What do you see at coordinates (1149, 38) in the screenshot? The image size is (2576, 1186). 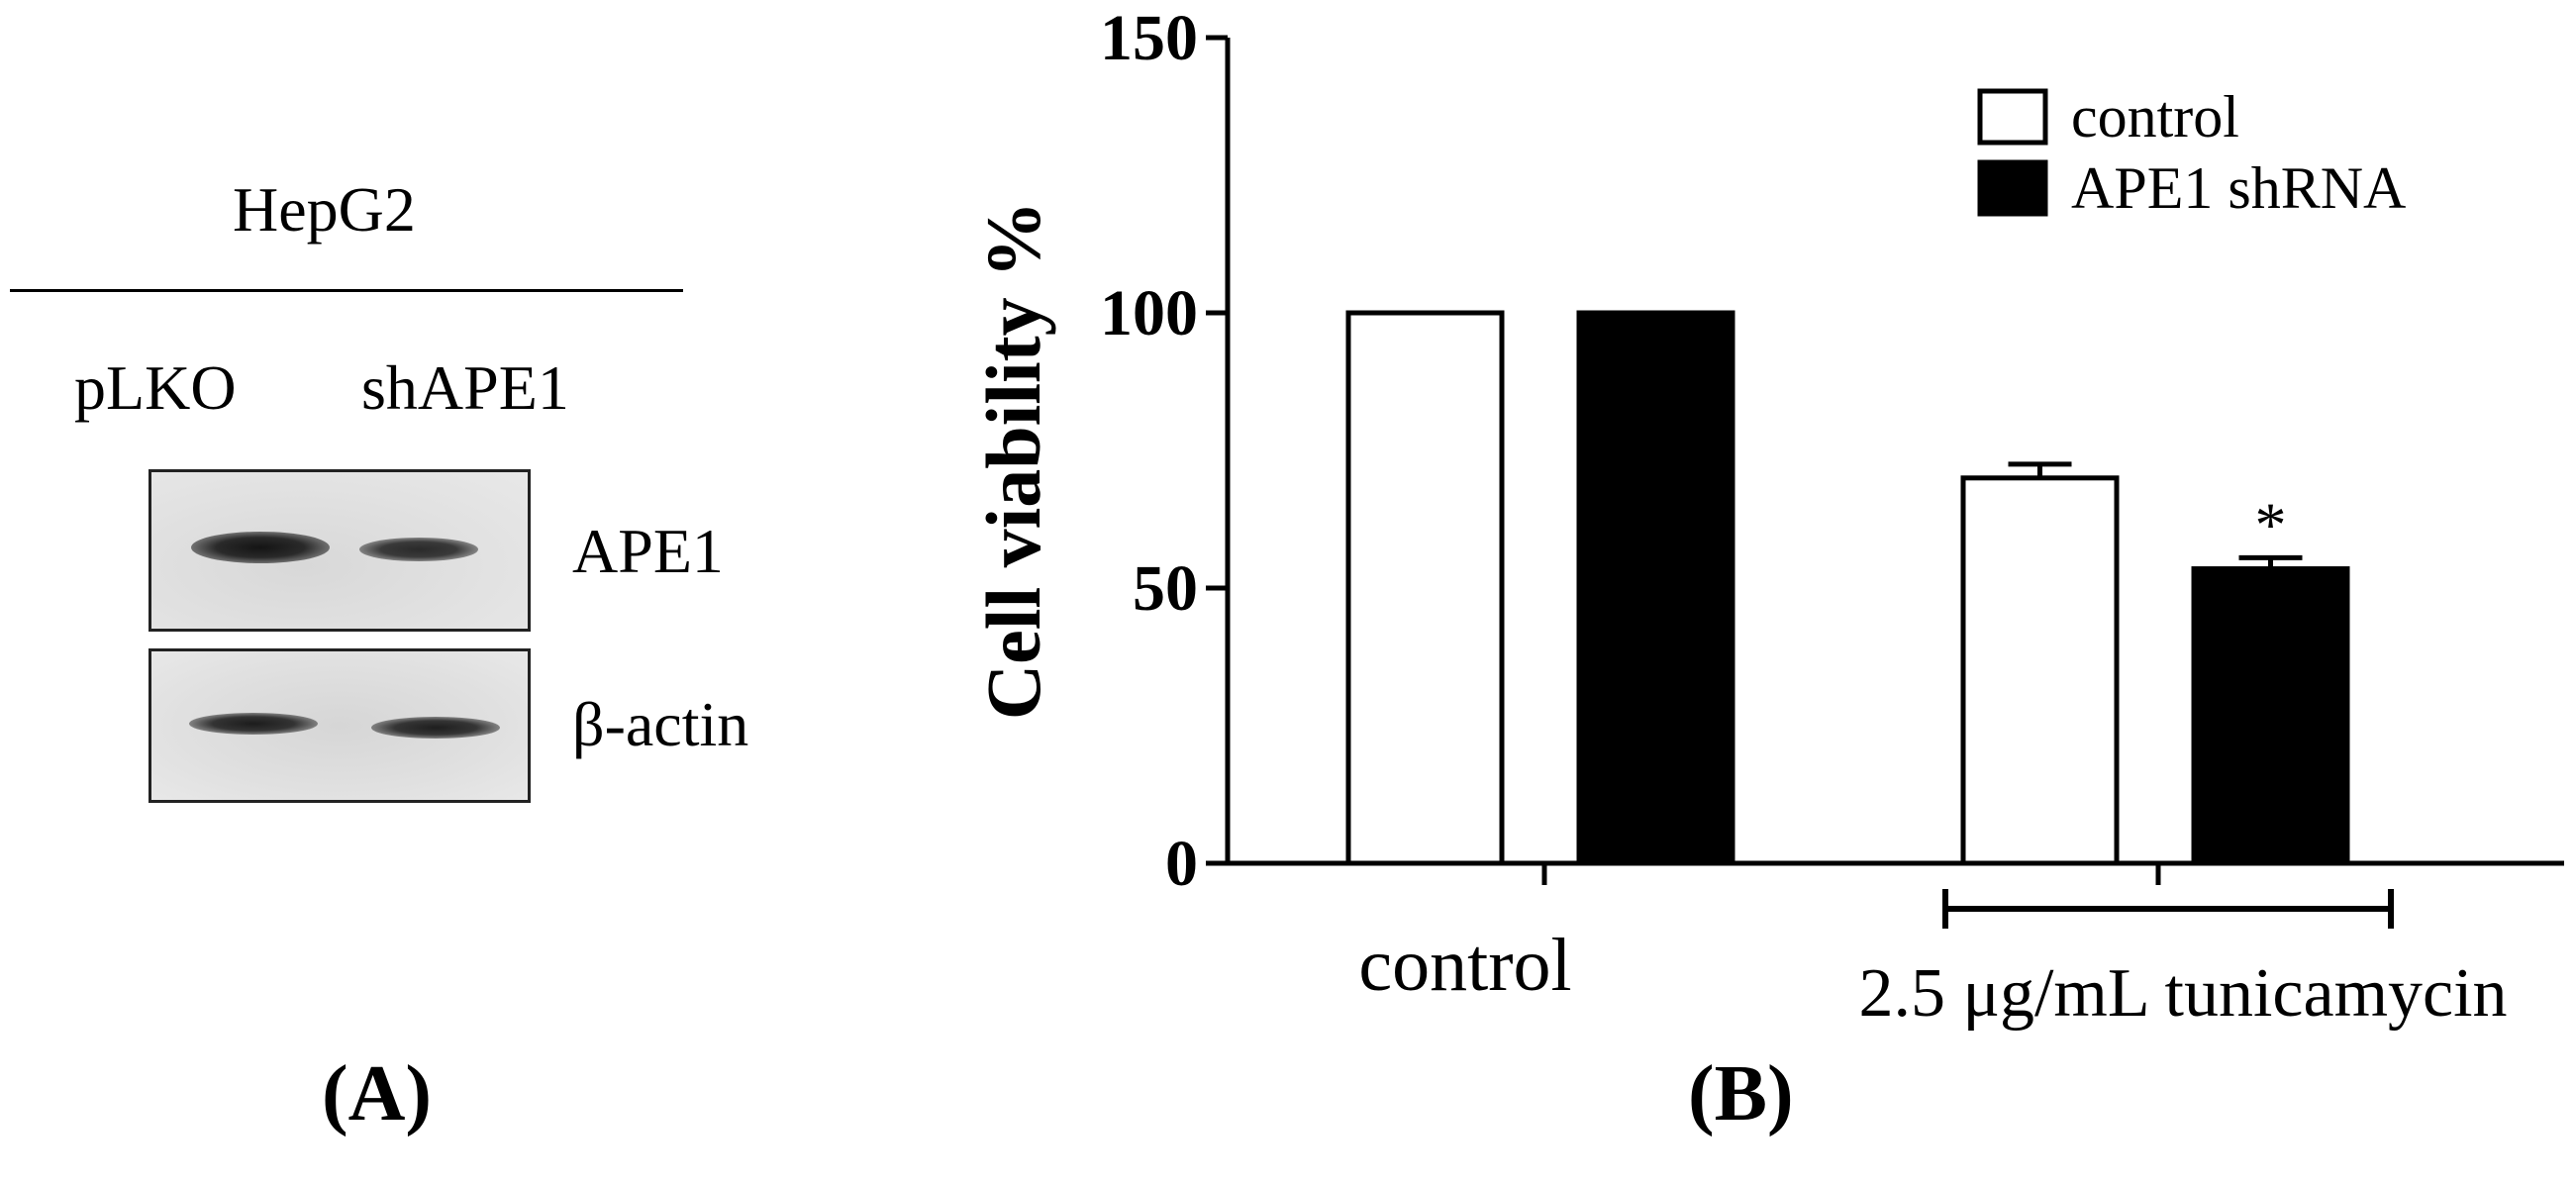 I see `y-tick-label: 150` at bounding box center [1149, 38].